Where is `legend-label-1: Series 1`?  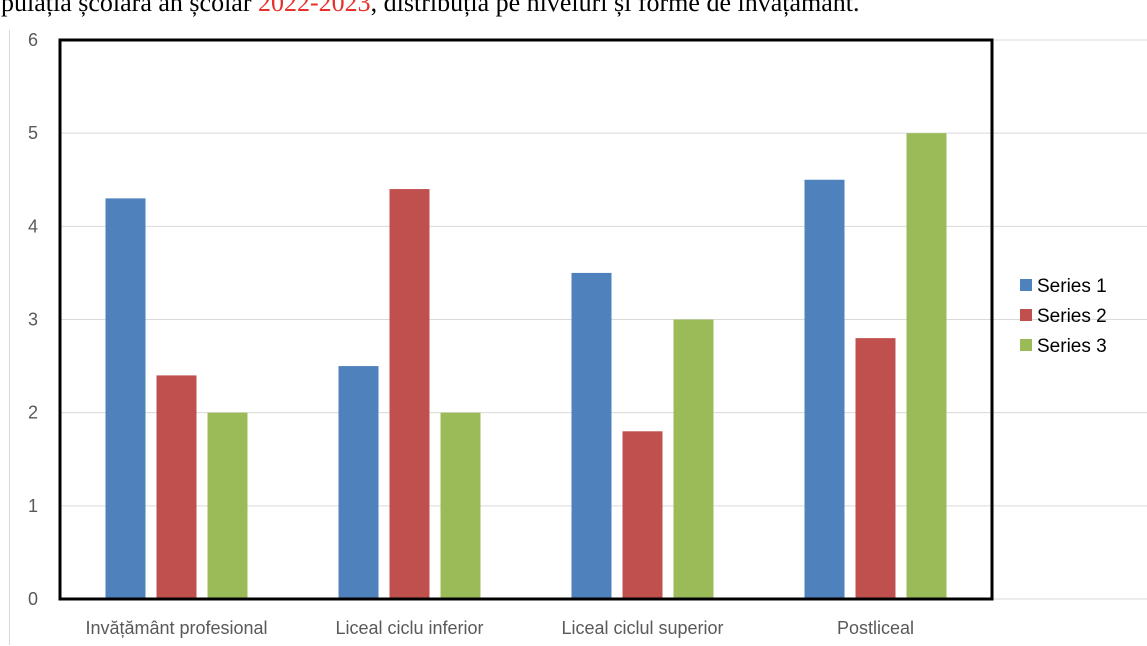
legend-label-1: Series 1 is located at coordinates (1072, 286).